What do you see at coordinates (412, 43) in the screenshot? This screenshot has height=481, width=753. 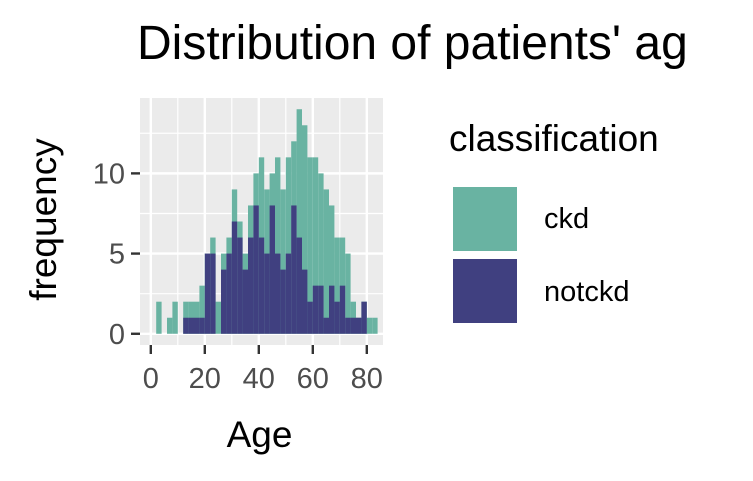 I see `chart-title: Distribution of patients' ag` at bounding box center [412, 43].